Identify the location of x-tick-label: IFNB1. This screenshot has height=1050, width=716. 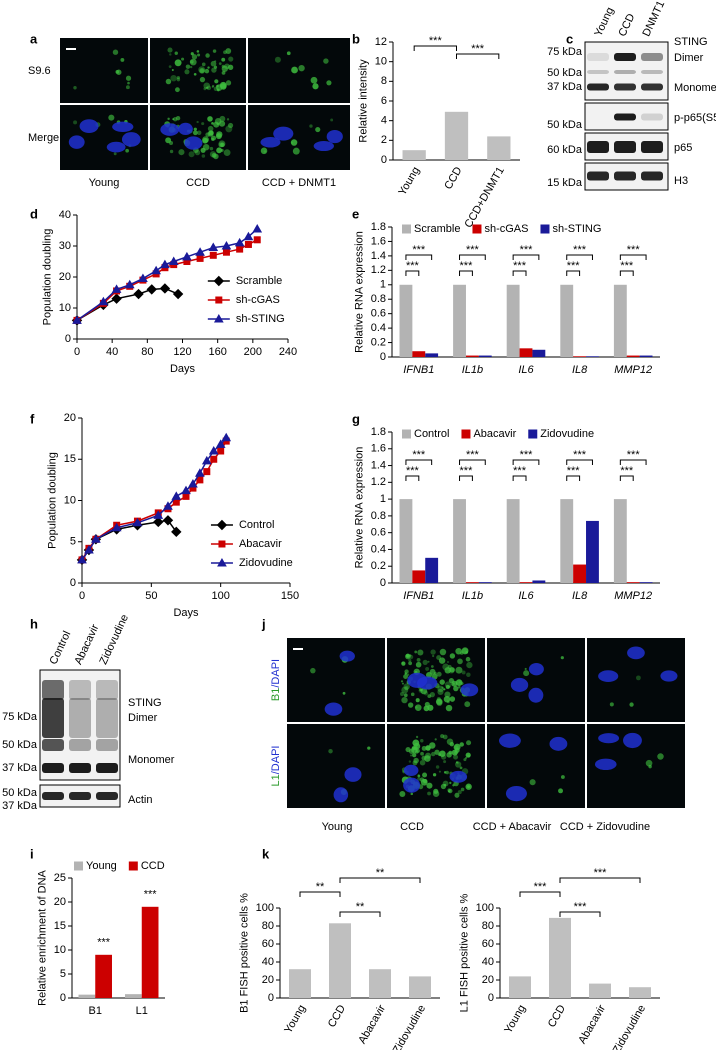
(418, 596).